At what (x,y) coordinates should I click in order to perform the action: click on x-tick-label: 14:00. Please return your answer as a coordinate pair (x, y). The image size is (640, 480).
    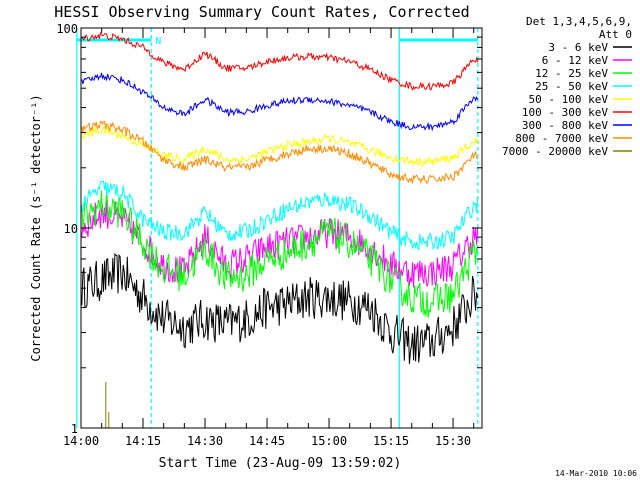
    Looking at the image, I should click on (81, 441).